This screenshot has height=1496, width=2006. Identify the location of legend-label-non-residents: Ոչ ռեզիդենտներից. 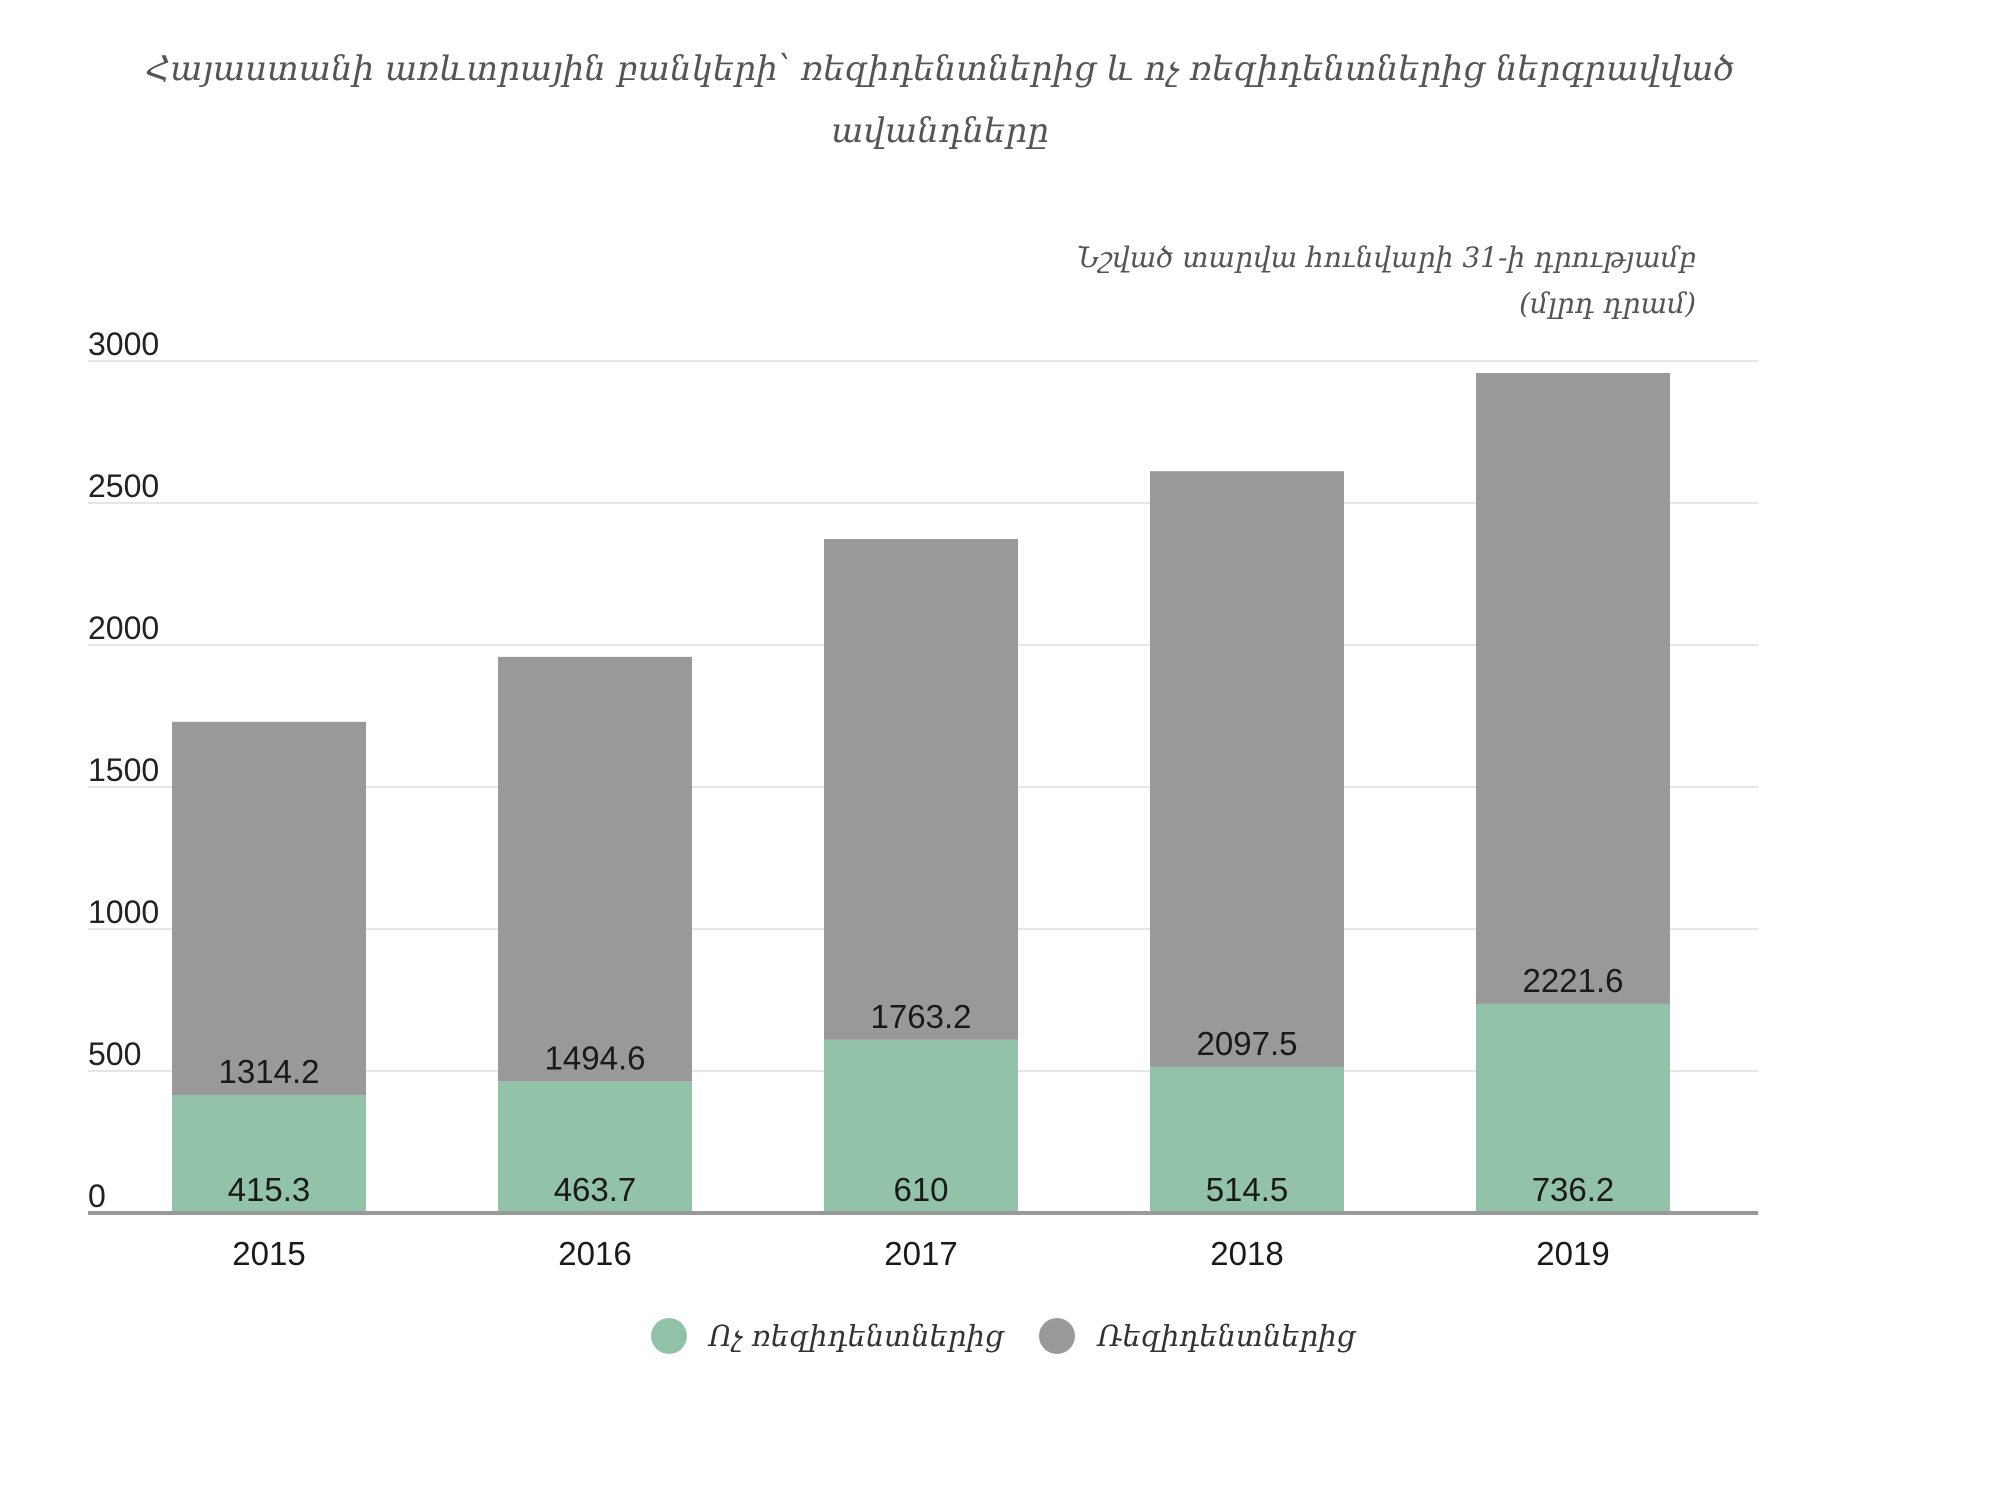
(856, 1336).